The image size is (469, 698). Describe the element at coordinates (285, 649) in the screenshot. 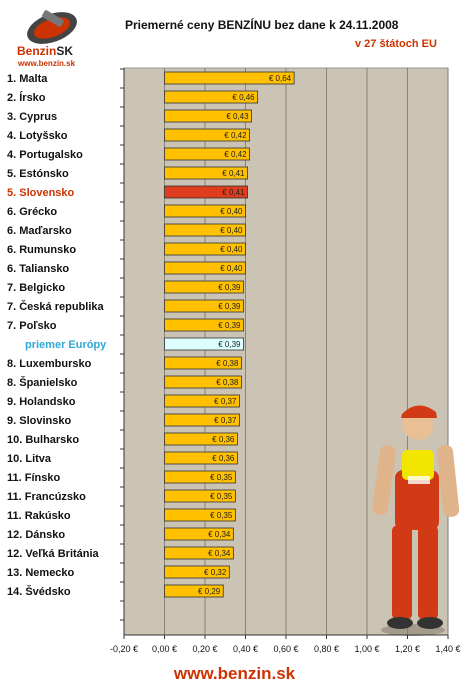

I see `x-tick-label: 0,60 €` at that location.